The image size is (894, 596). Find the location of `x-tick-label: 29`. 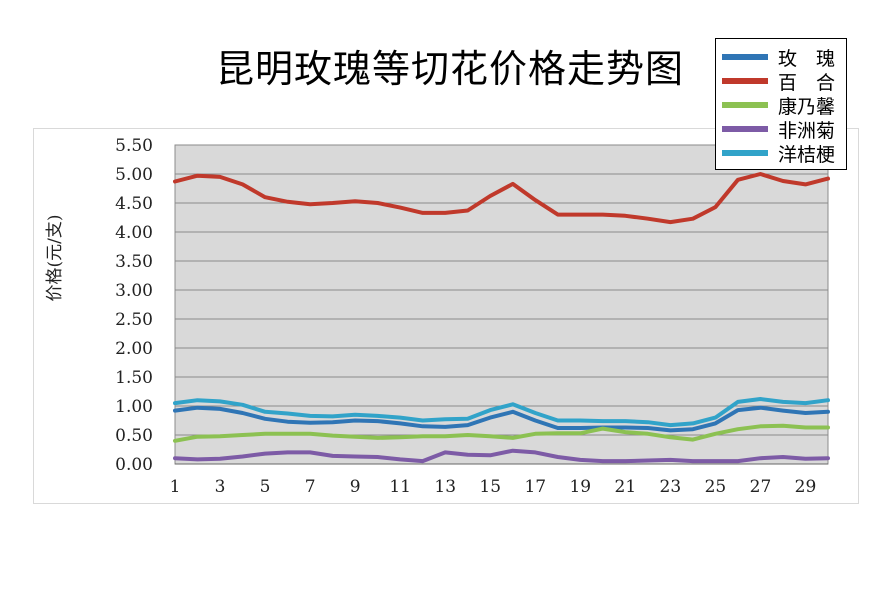

x-tick-label: 29 is located at coordinates (806, 487).